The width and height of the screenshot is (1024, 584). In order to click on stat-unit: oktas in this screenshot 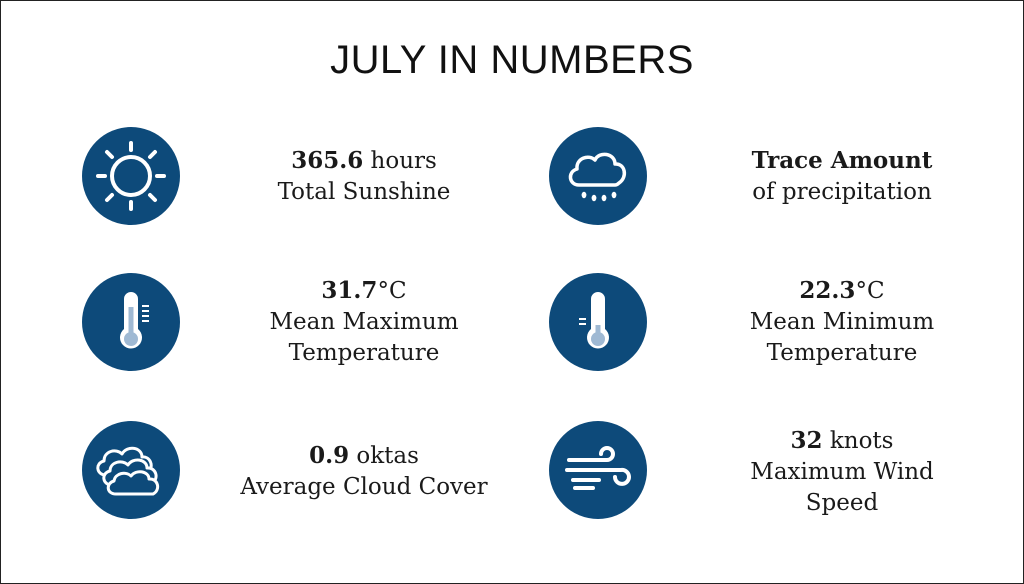, I will do `click(384, 456)`.